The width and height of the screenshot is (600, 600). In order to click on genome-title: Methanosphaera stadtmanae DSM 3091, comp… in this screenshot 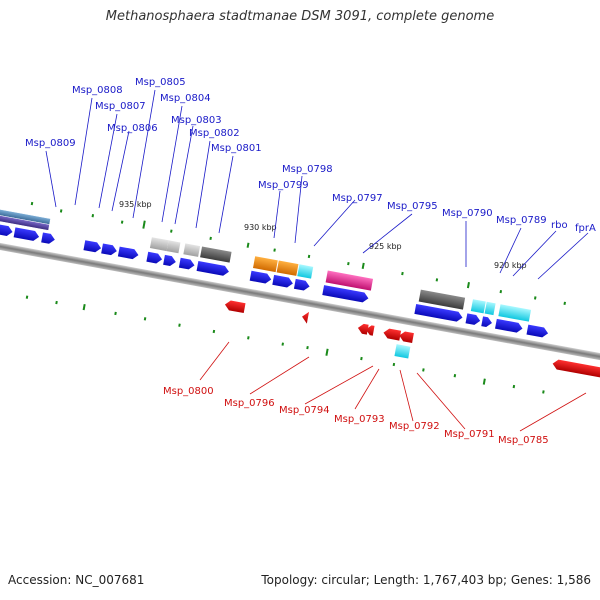, I will do `click(300, 16)`.